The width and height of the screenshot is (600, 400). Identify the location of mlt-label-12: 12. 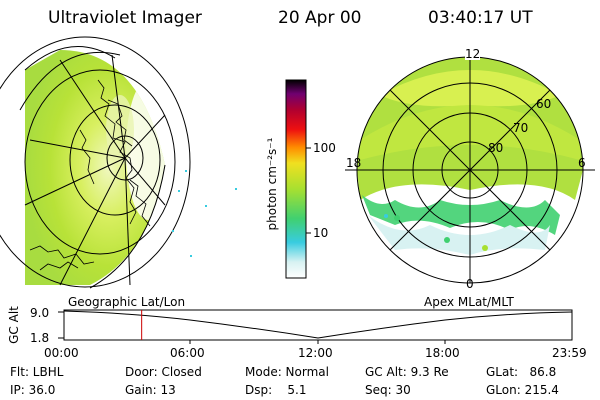
(473, 54).